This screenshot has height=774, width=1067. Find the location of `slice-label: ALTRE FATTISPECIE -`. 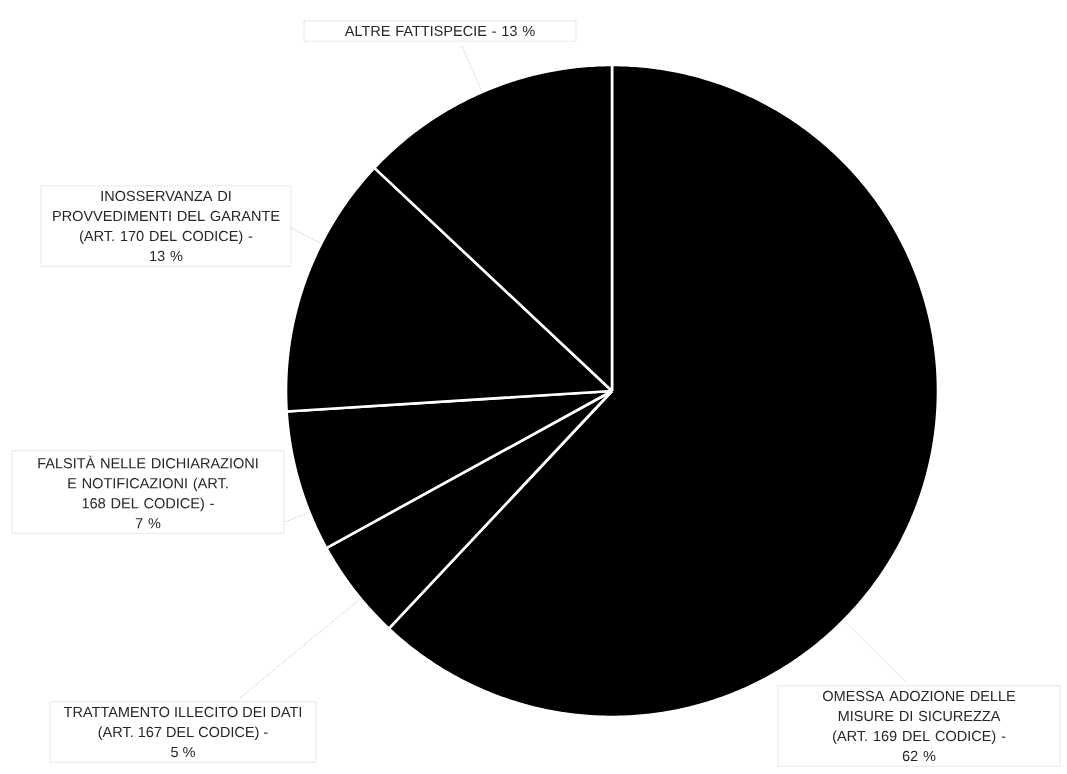

slice-label: ALTRE FATTISPECIE - is located at coordinates (420, 31).